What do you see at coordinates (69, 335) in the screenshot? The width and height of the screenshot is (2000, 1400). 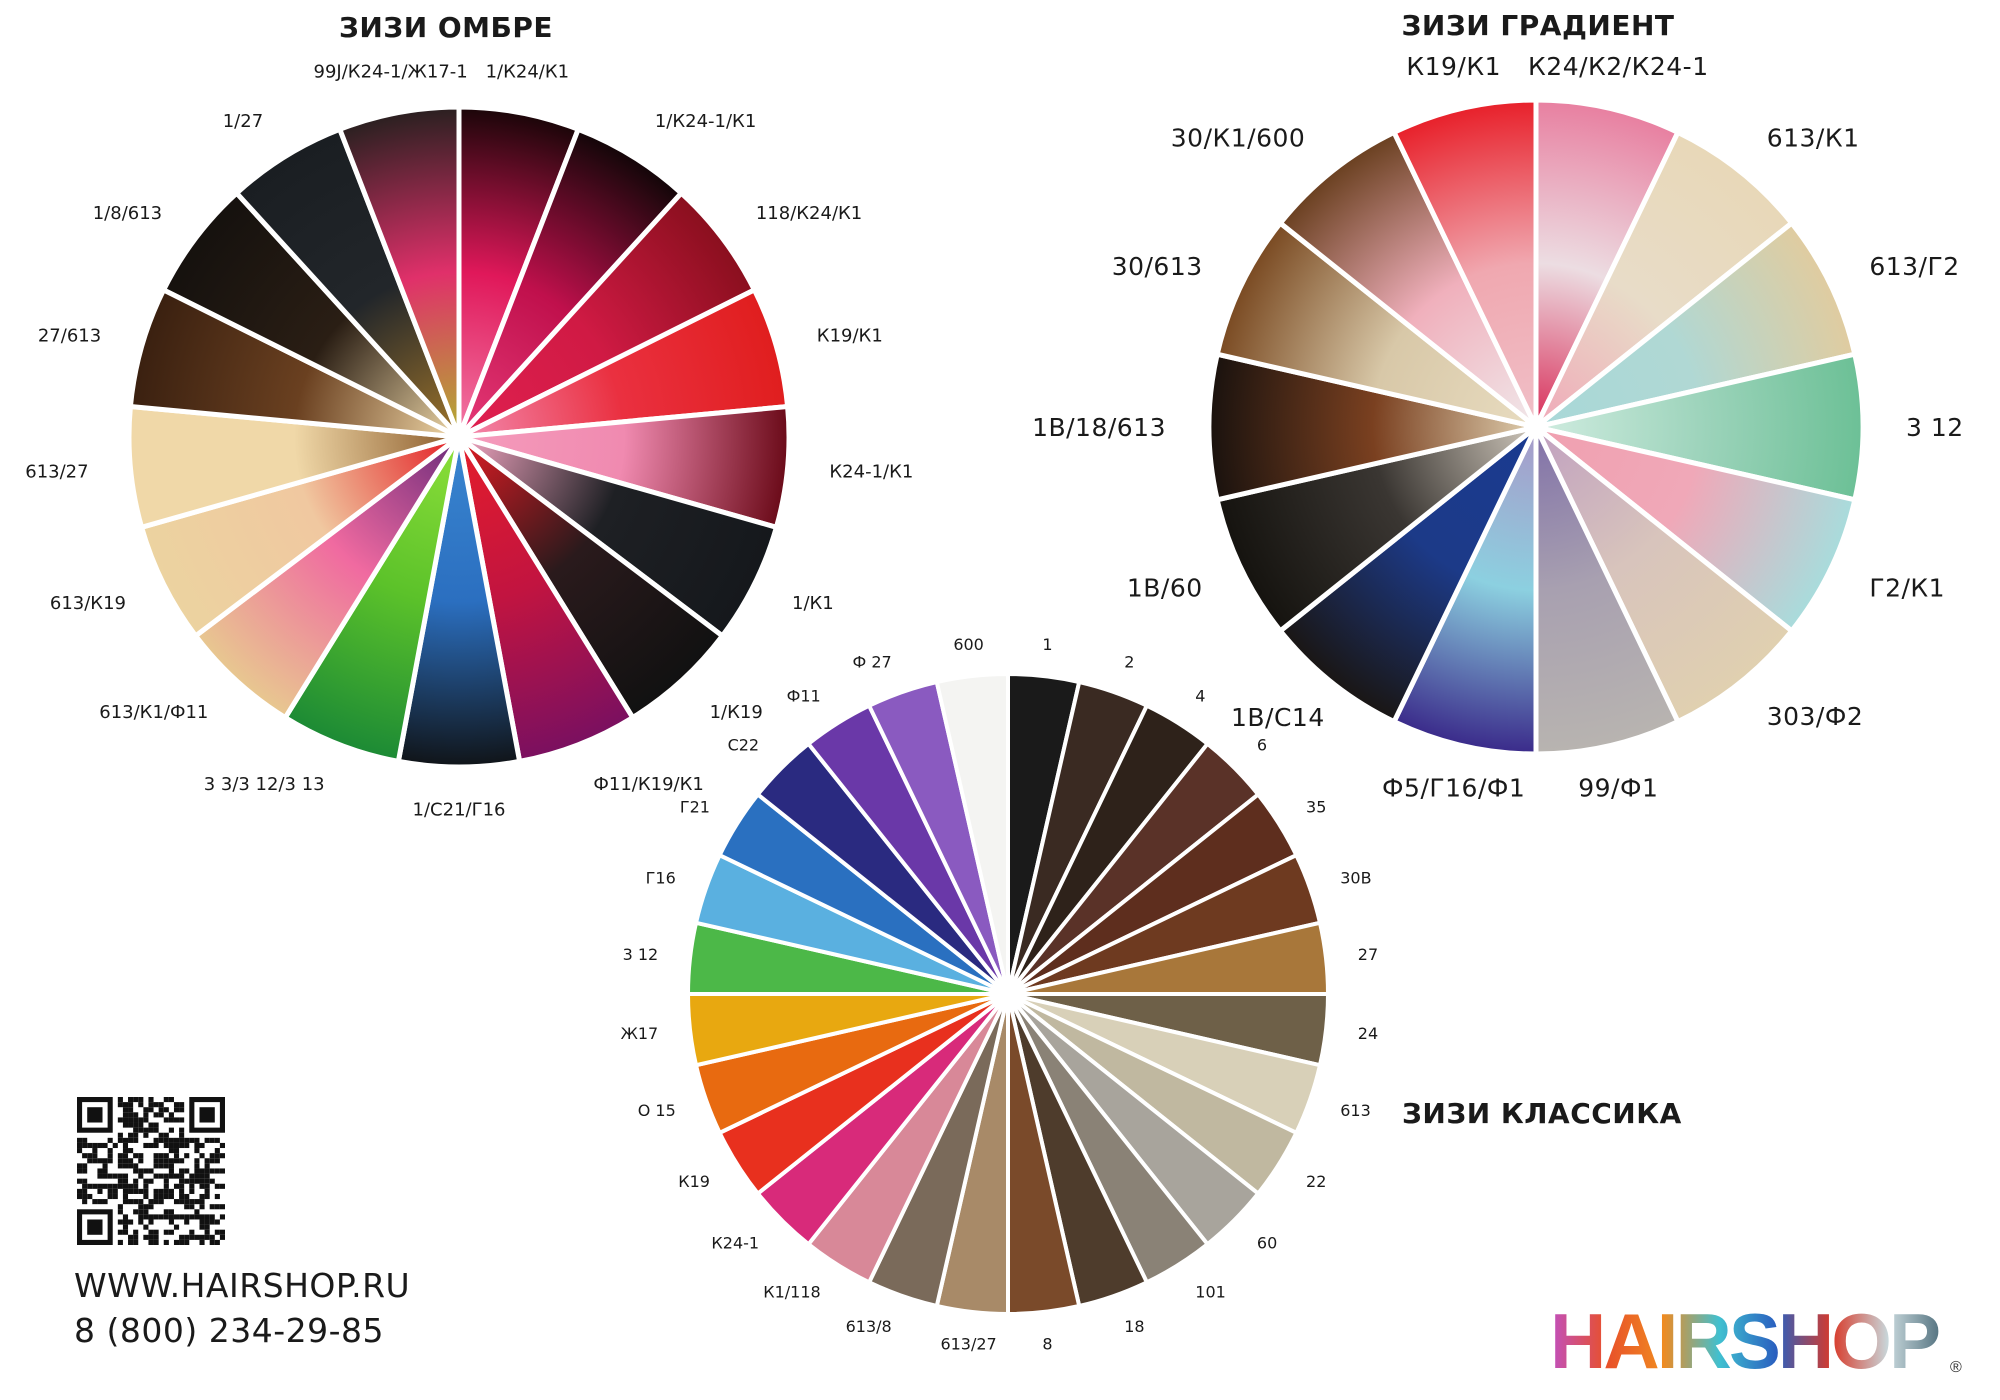 I see `shade-label: 27/613` at bounding box center [69, 335].